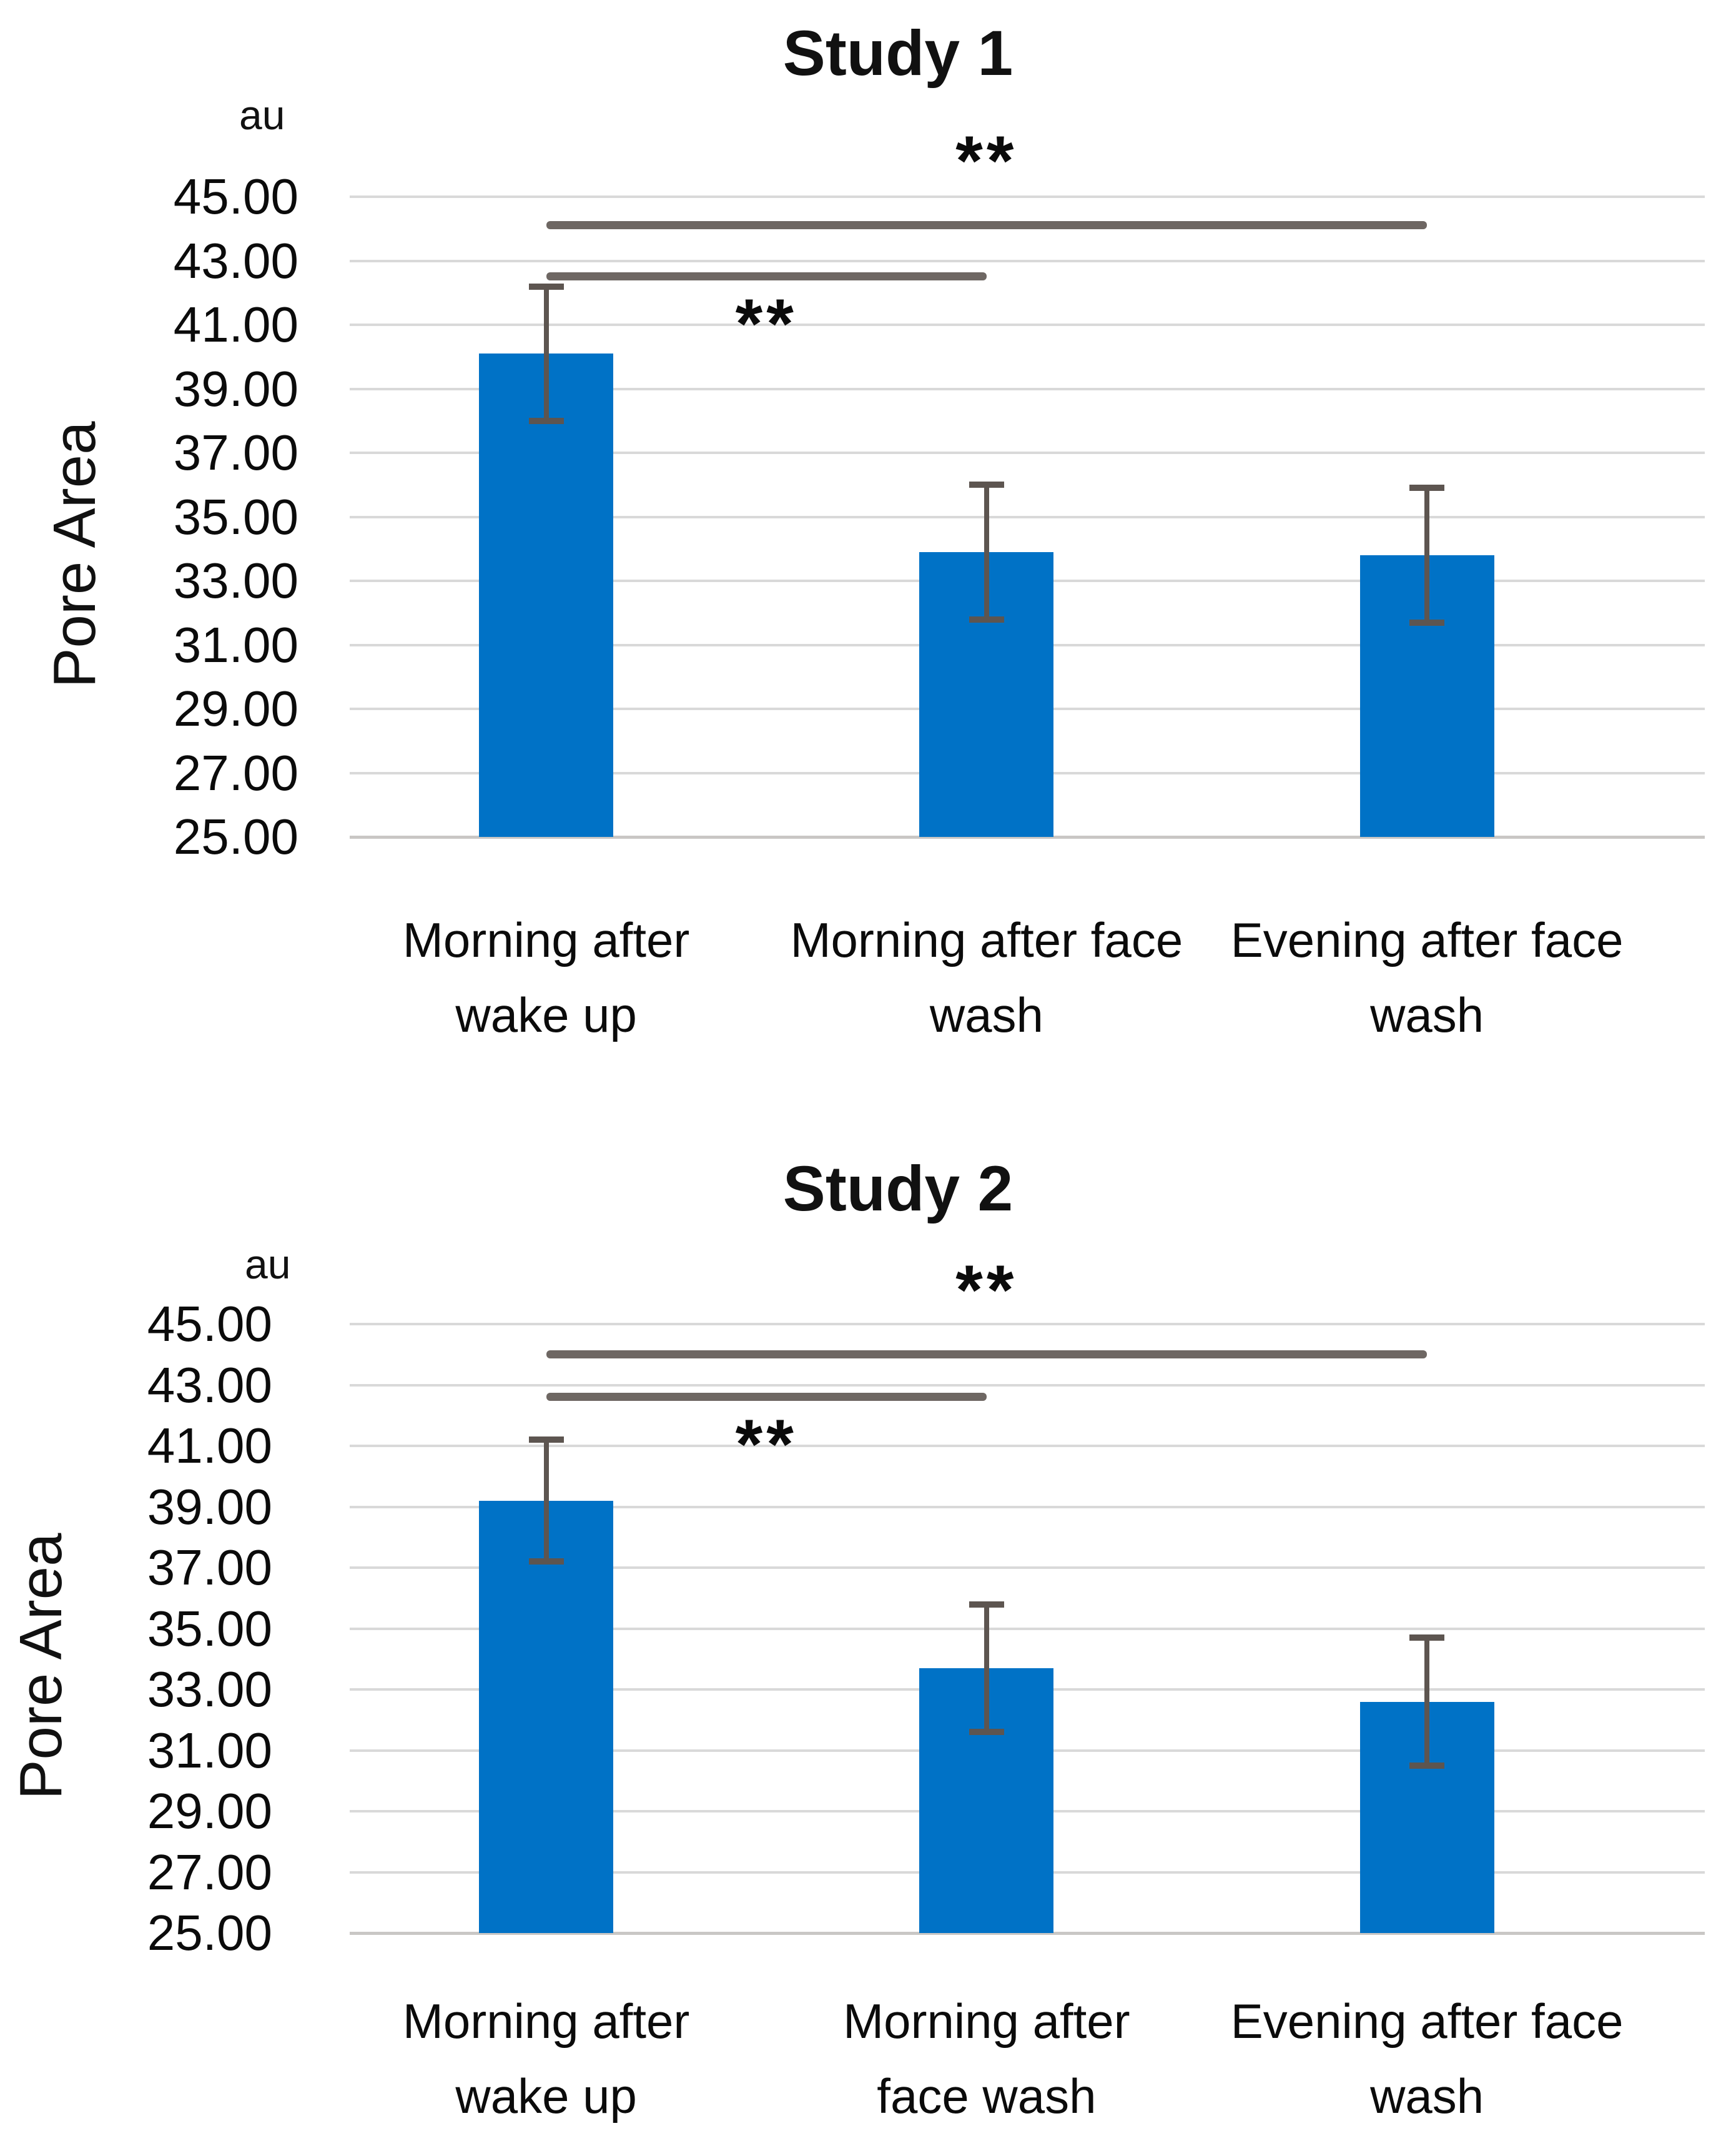 Image resolution: width=1736 pixels, height=2141 pixels. Describe the element at coordinates (986, 939) in the screenshot. I see `x-category-label-line: Morning after face` at that location.